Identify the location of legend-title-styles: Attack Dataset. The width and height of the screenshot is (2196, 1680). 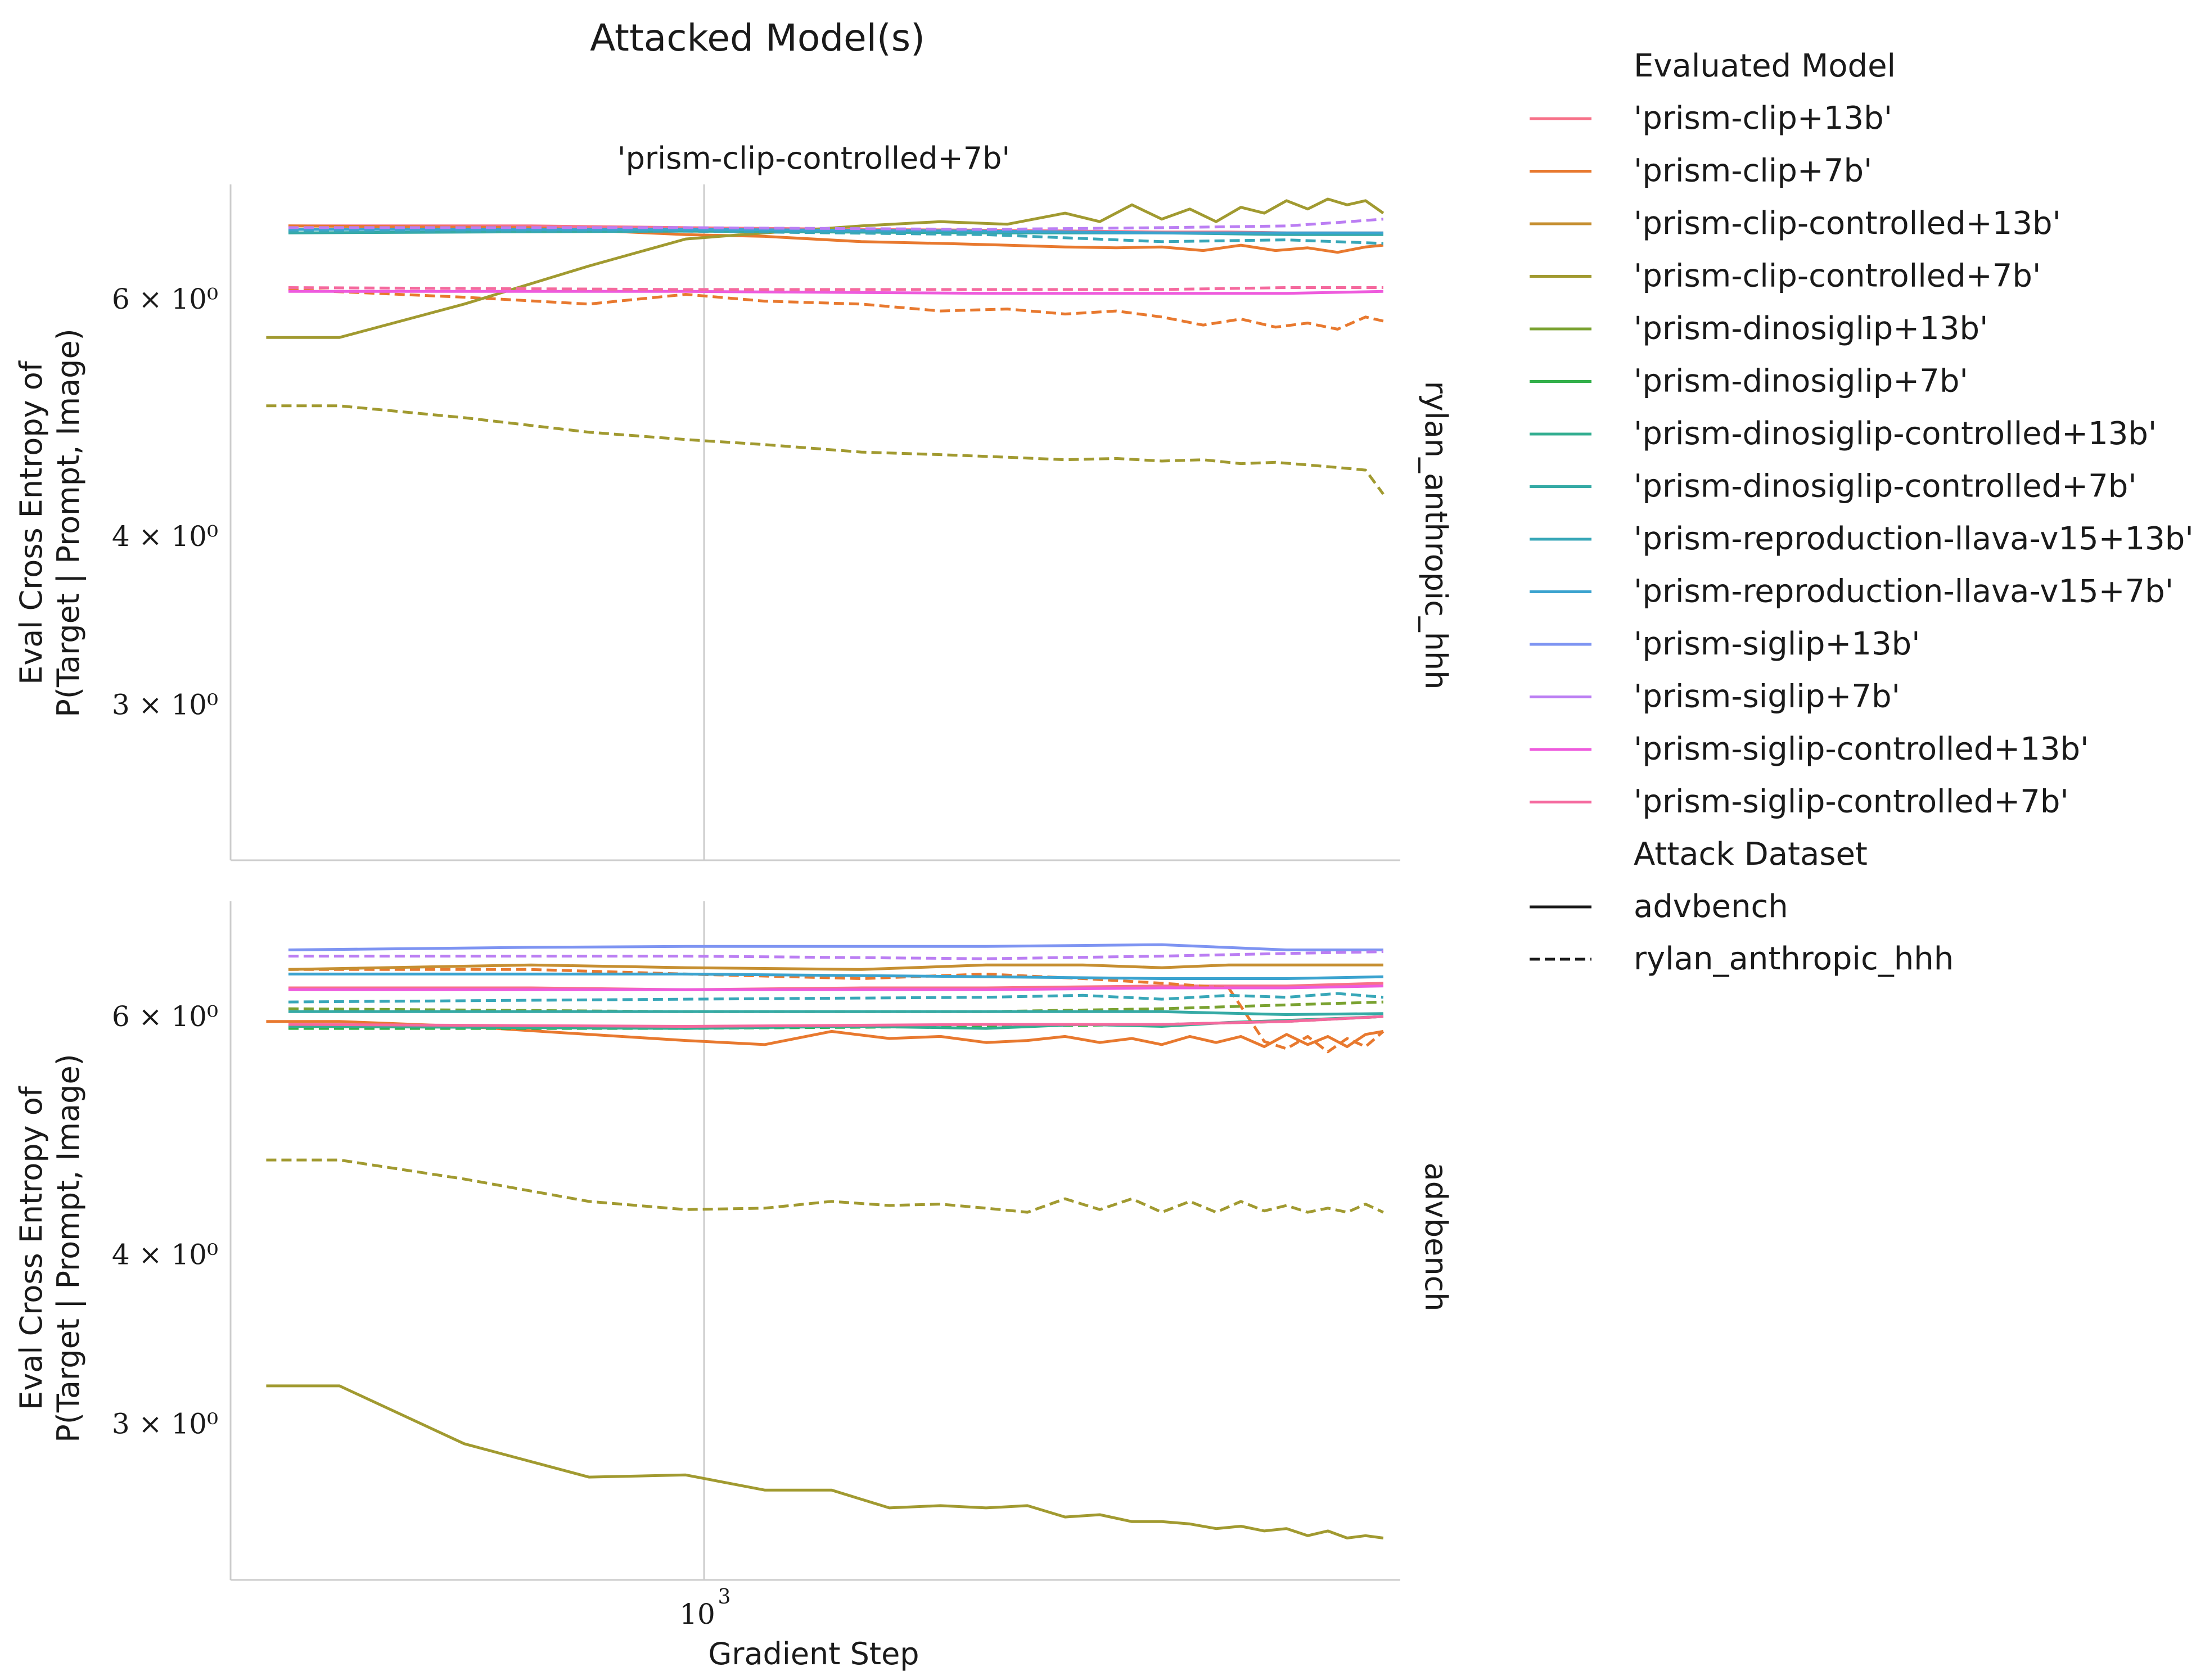
(1751, 854).